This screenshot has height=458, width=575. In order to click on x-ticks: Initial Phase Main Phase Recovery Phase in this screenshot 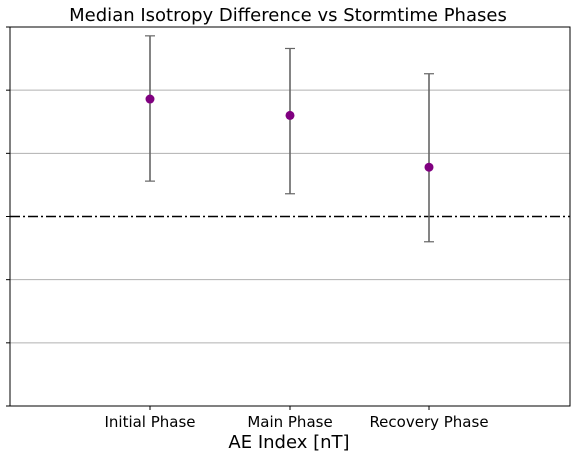, I will do `click(296, 418)`.